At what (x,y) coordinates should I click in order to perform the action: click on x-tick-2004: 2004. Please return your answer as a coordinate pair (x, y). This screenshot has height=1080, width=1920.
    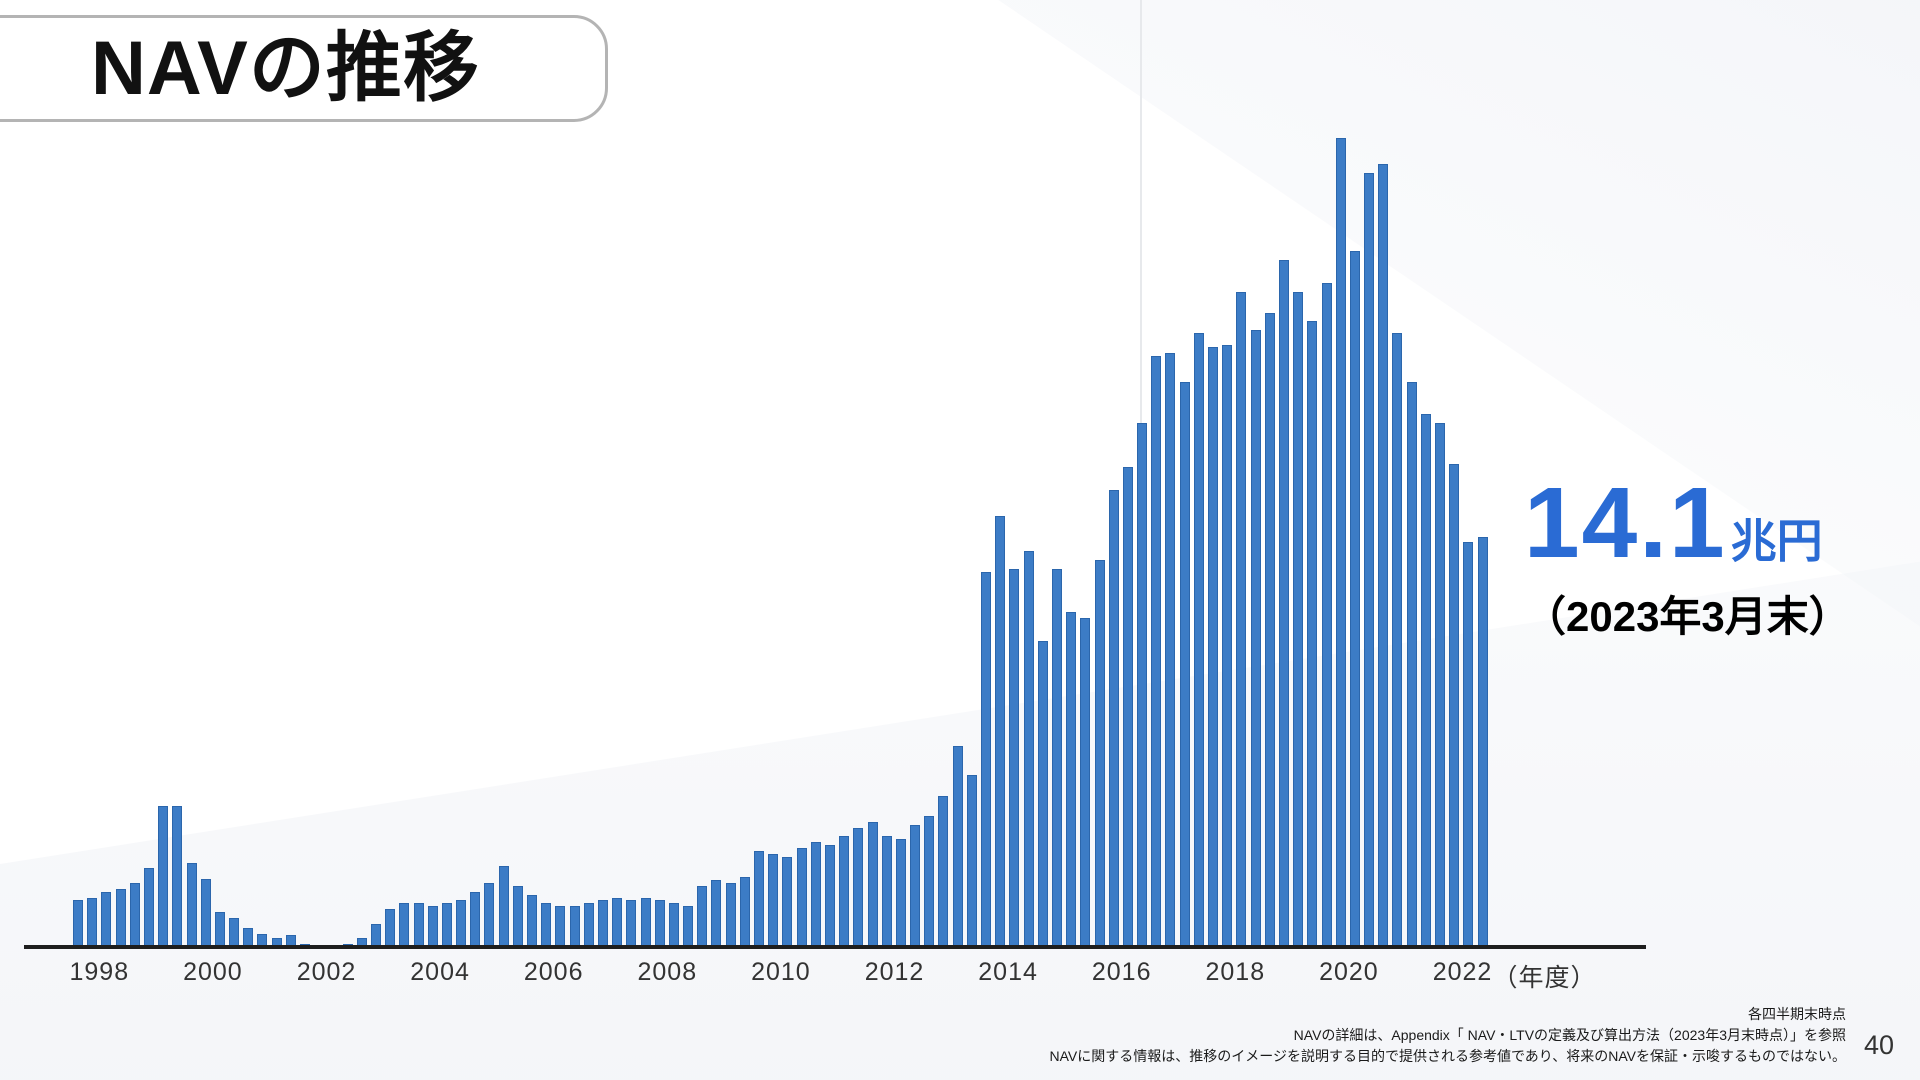
    Looking at the image, I should click on (440, 972).